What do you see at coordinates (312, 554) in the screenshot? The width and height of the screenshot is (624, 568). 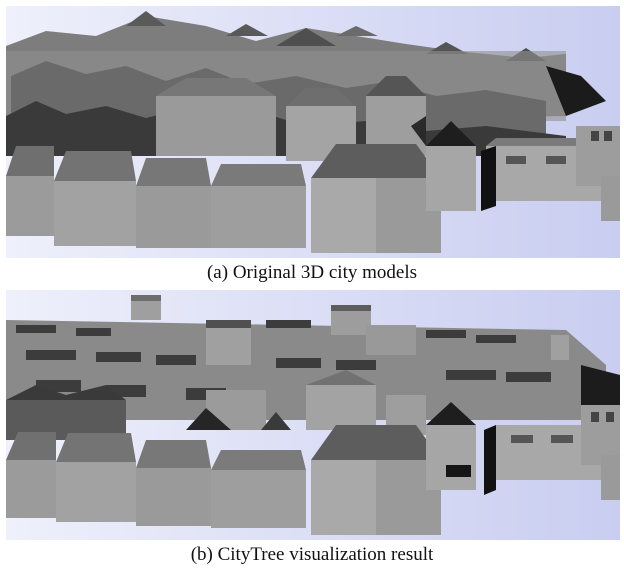 I see `caption-citytree-result: (b) CityTree visualization result` at bounding box center [312, 554].